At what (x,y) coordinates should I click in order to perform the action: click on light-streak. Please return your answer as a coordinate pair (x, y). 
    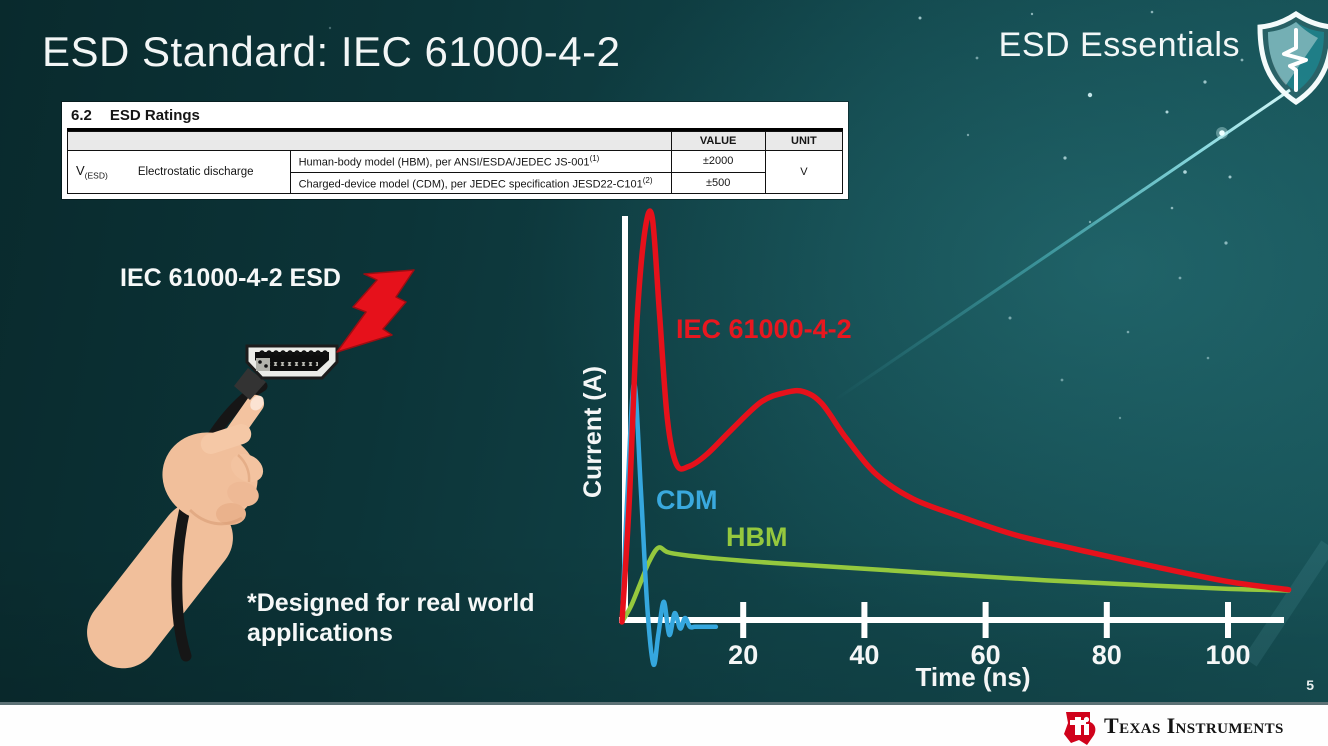
    Looking at the image, I should click on (1062, 245).